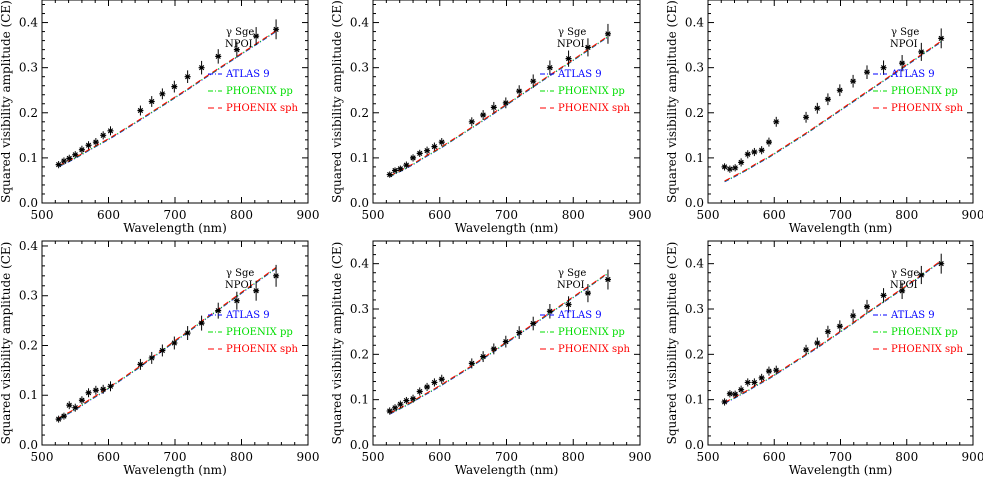  What do you see at coordinates (571, 285) in the screenshot?
I see `instrument-label: NPOI` at bounding box center [571, 285].